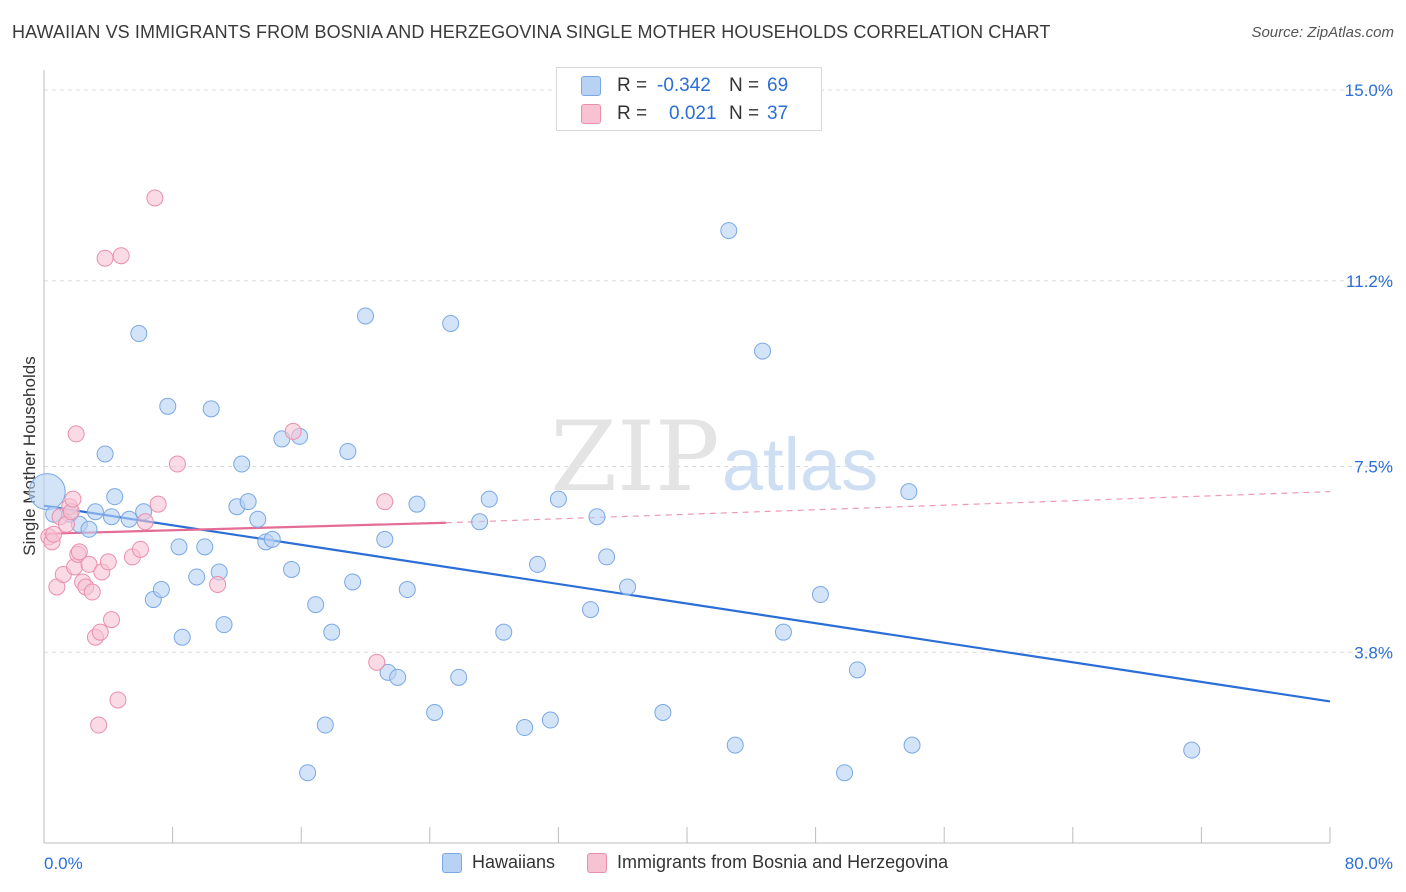 Image resolution: width=1406 pixels, height=892 pixels. I want to click on source-credit: Source: ZipAtlas.com, so click(1322, 32).